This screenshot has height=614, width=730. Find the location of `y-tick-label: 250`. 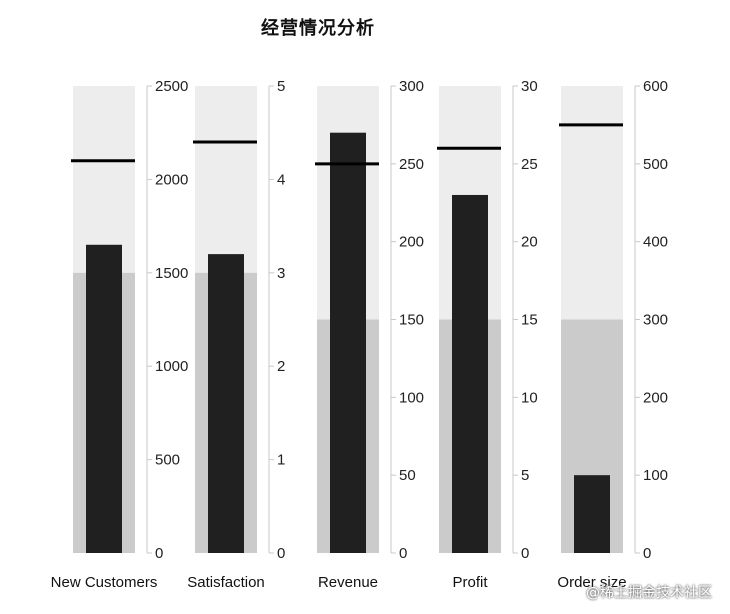

y-tick-label: 250 is located at coordinates (411, 164).